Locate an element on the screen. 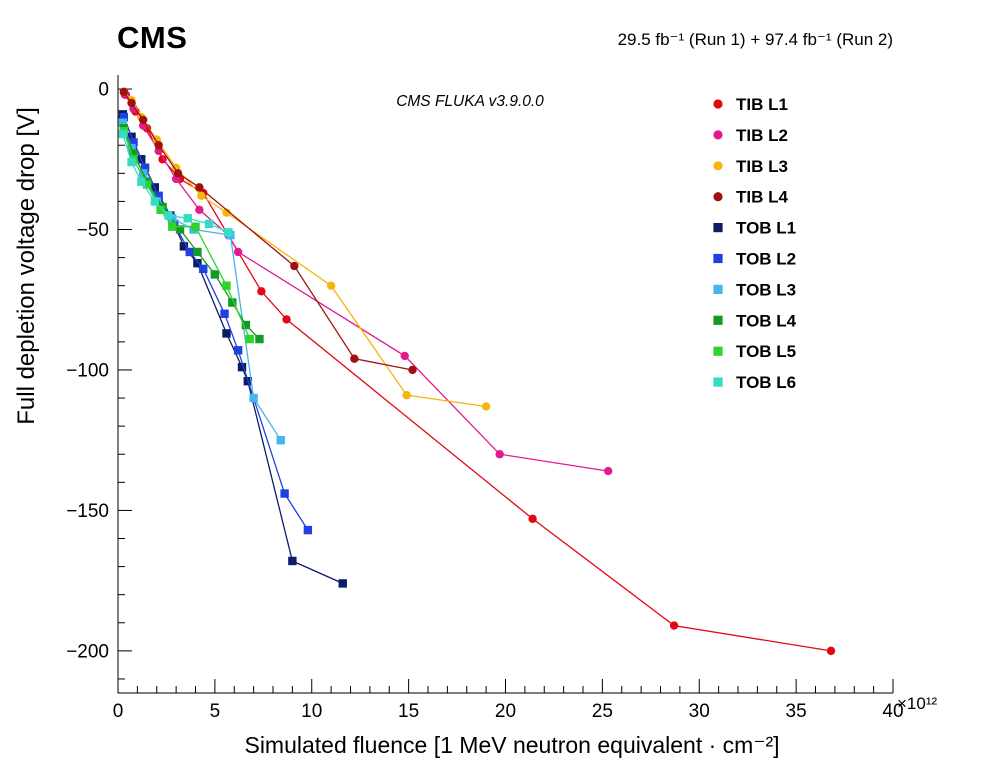  legend-item-tob-l2: TOB L2 is located at coordinates (754, 259).